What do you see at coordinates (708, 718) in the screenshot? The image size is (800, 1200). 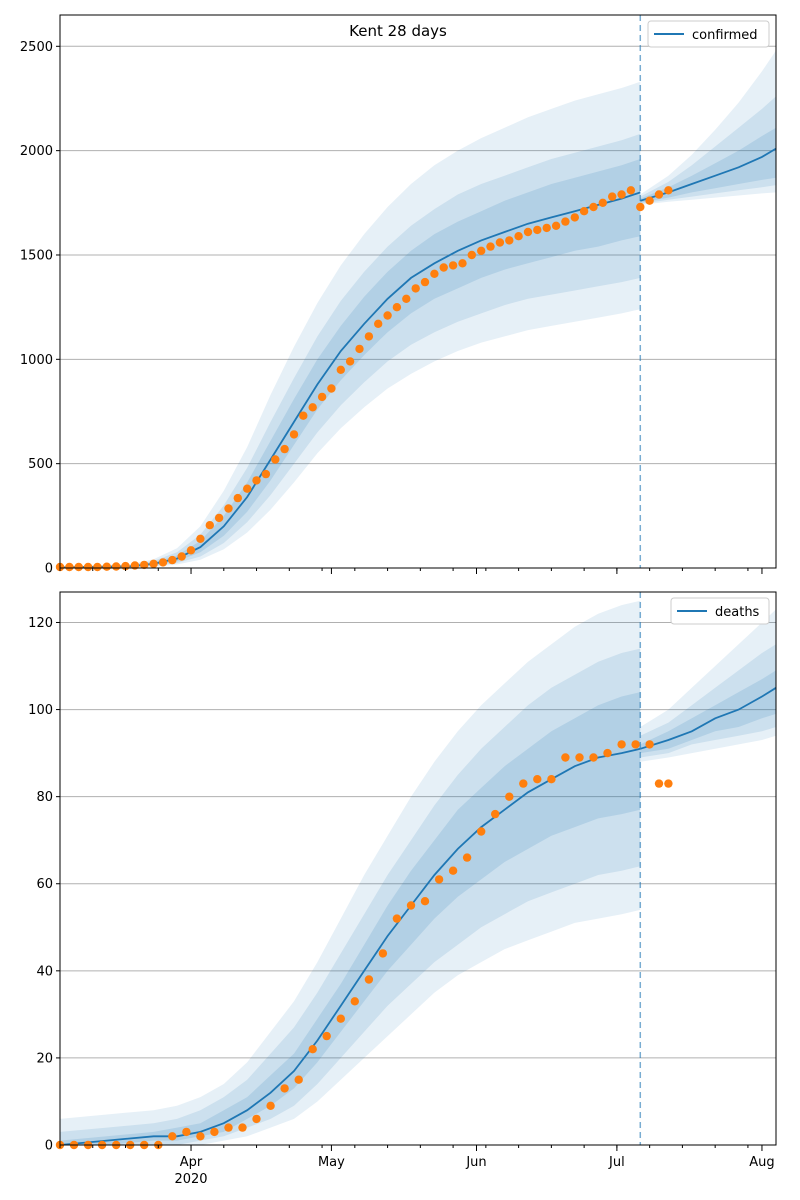 I see `forecast-mean-line` at bounding box center [708, 718].